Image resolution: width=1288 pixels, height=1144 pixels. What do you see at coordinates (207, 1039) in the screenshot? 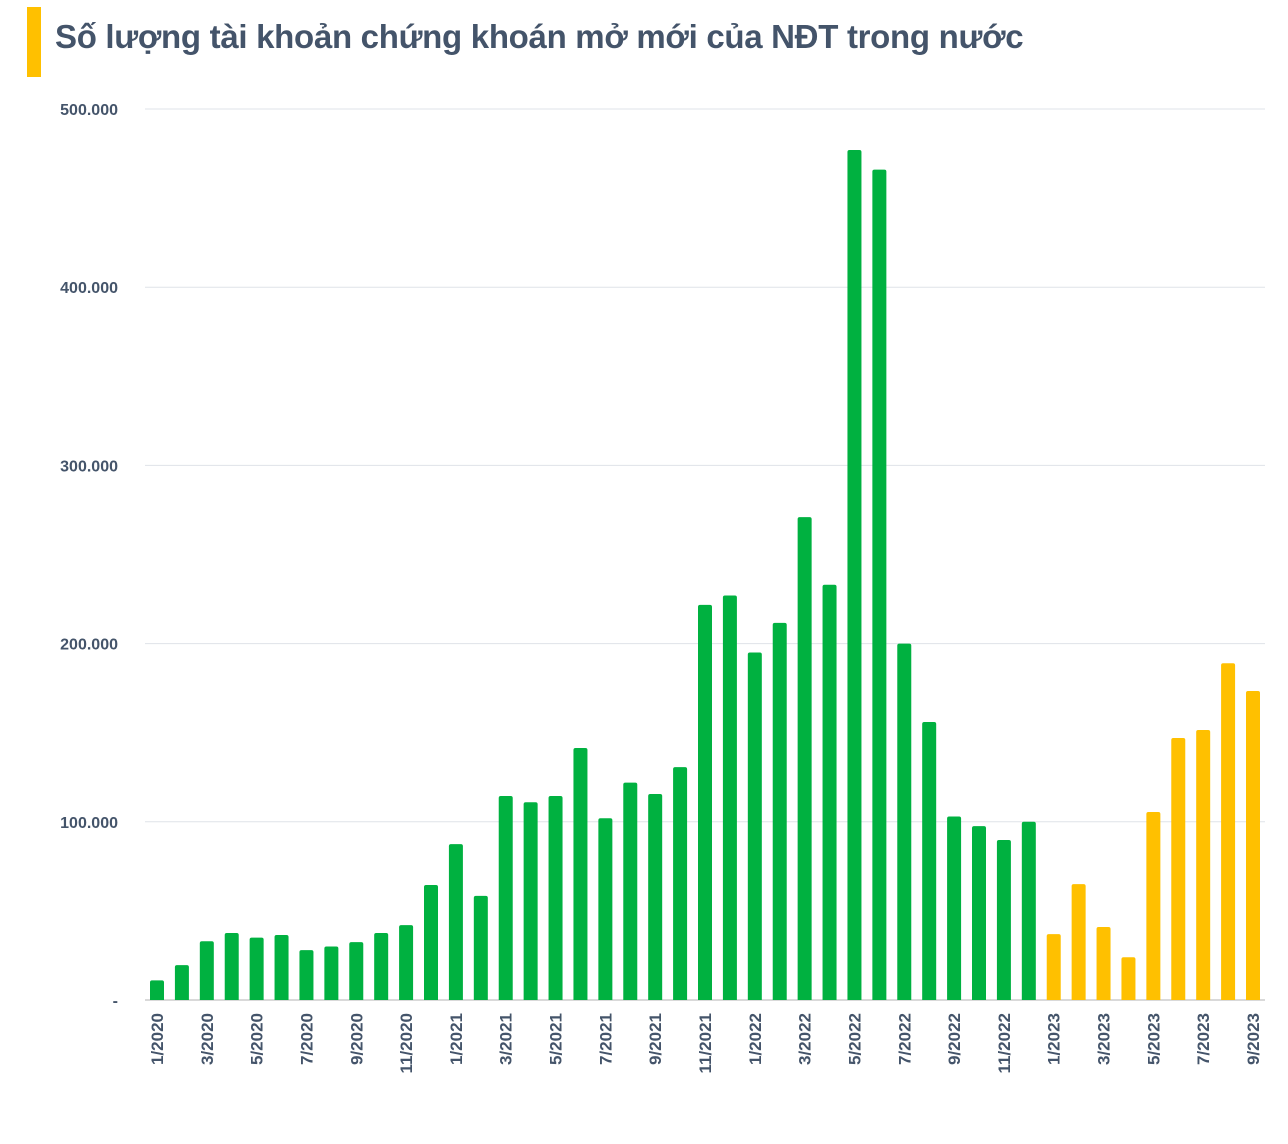
I see `x-tick-label: 3/2020` at bounding box center [207, 1039].